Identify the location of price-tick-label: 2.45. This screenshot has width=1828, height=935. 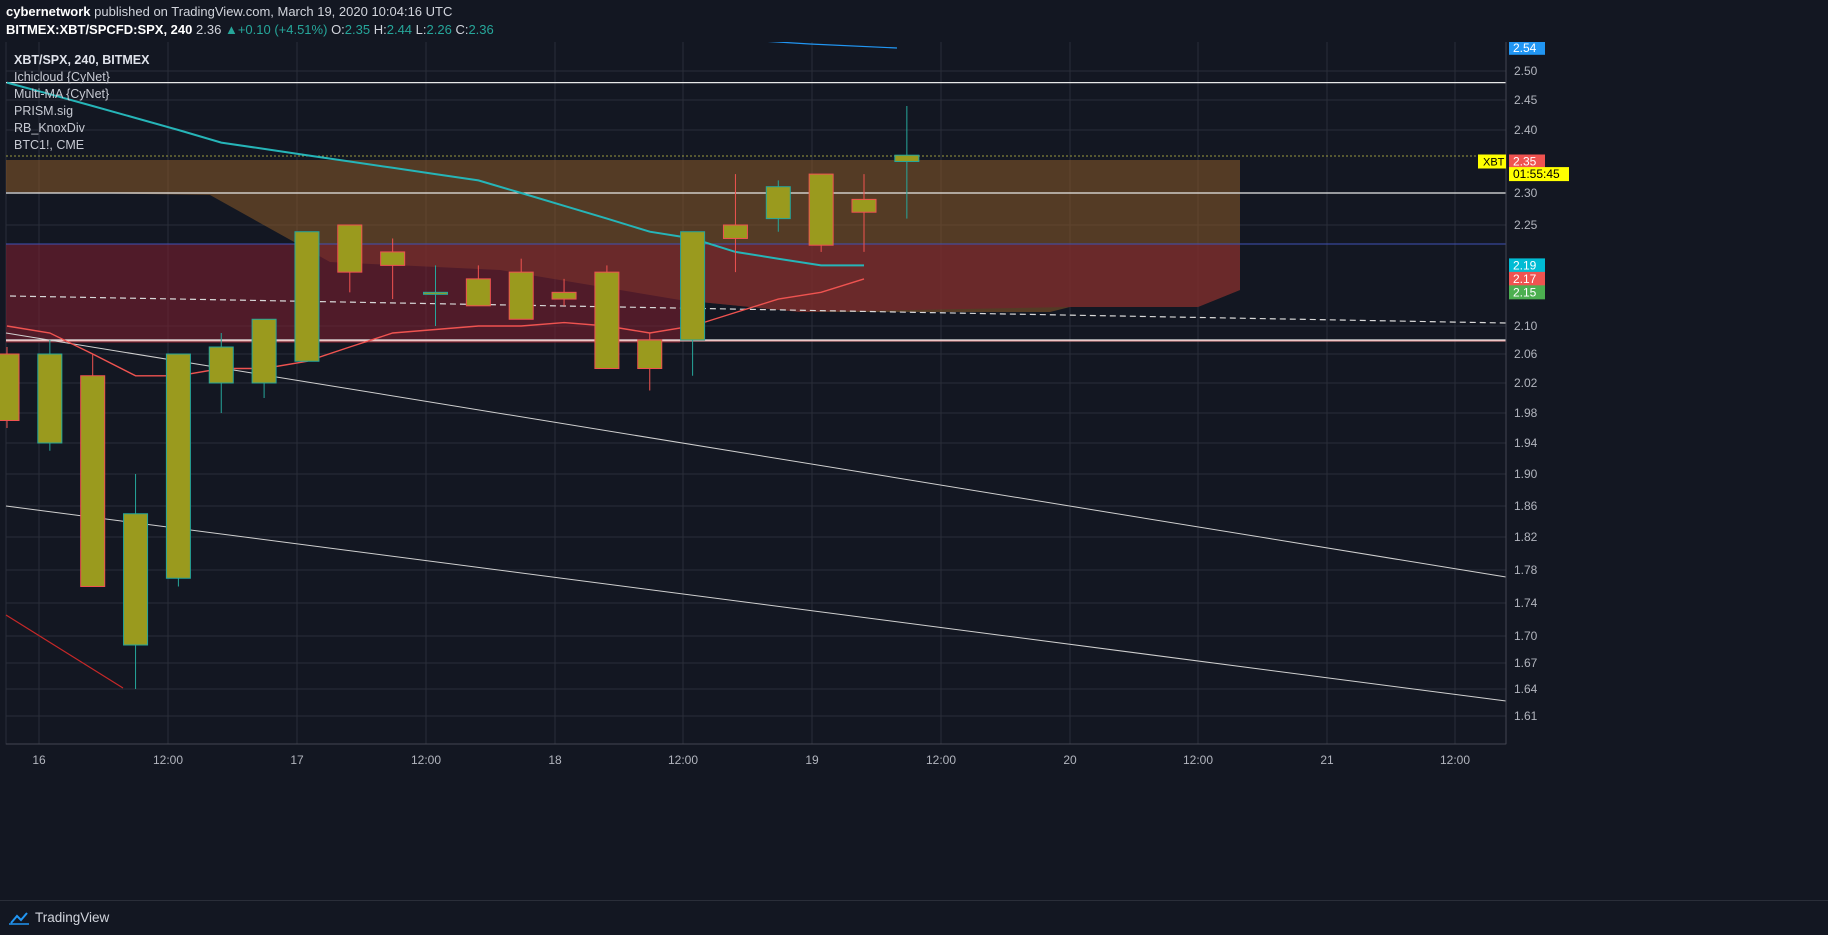
(1526, 100).